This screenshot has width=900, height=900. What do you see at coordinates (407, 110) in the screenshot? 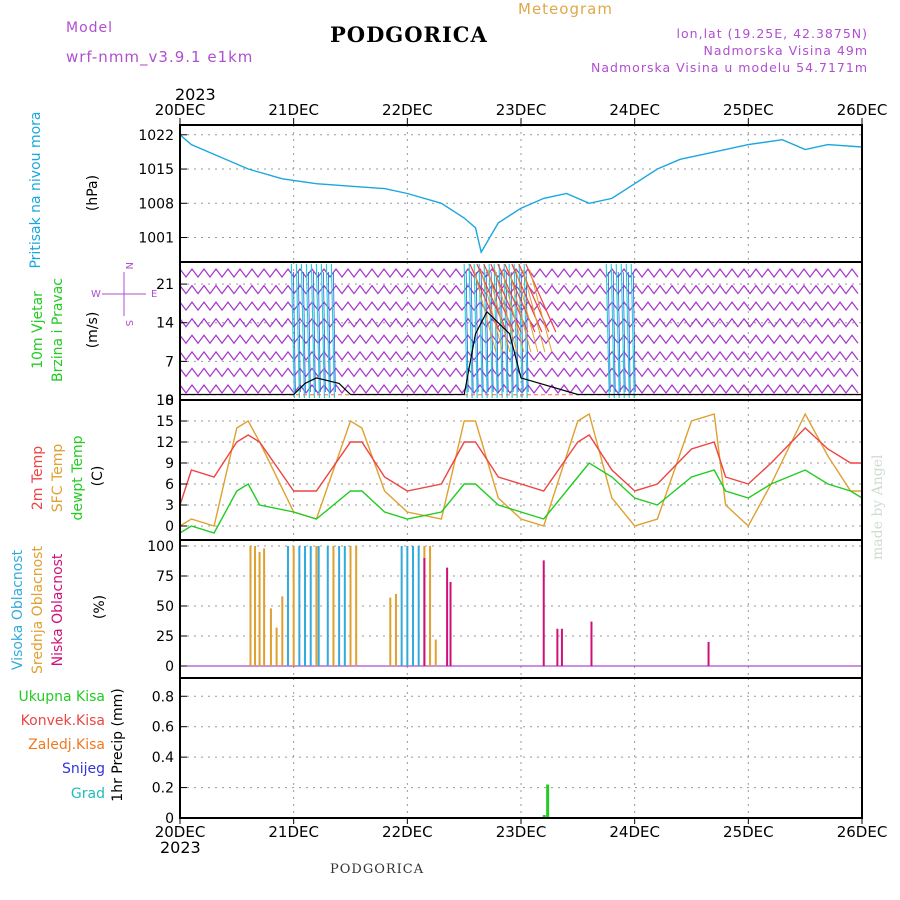
I see `time-label-top: 22DEC` at bounding box center [407, 110].